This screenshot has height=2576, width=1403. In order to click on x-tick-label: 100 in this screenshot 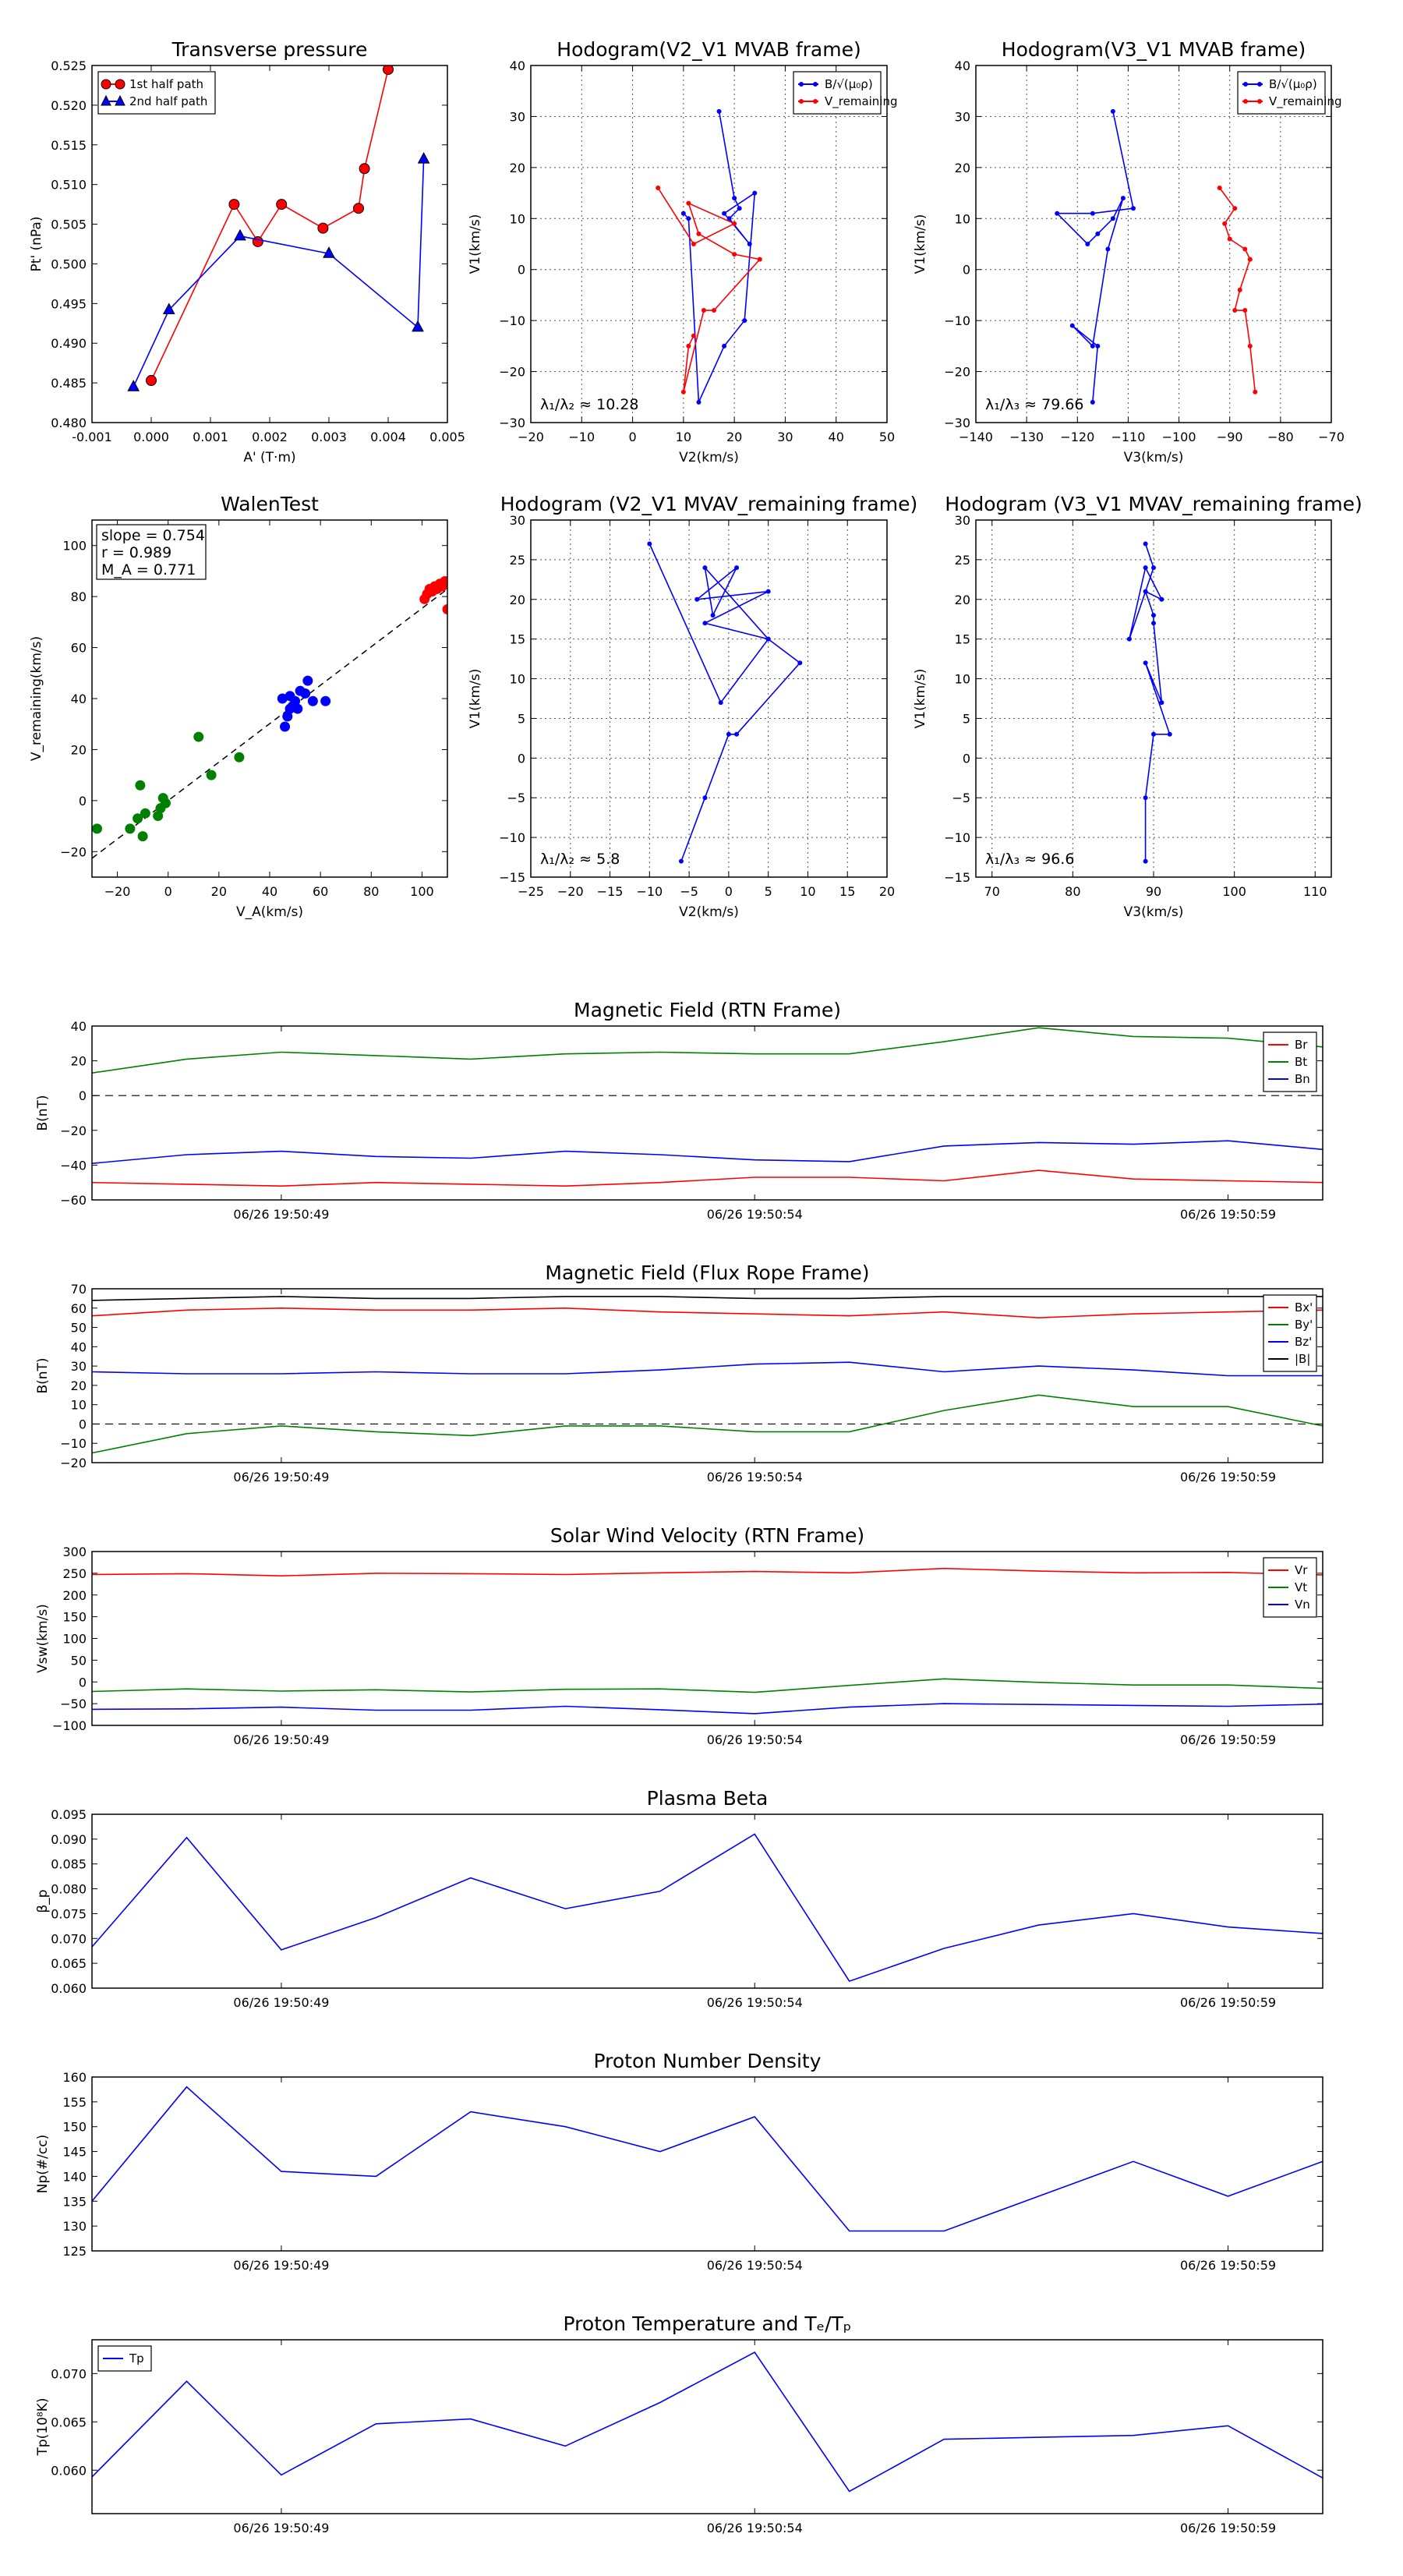, I will do `click(422, 891)`.